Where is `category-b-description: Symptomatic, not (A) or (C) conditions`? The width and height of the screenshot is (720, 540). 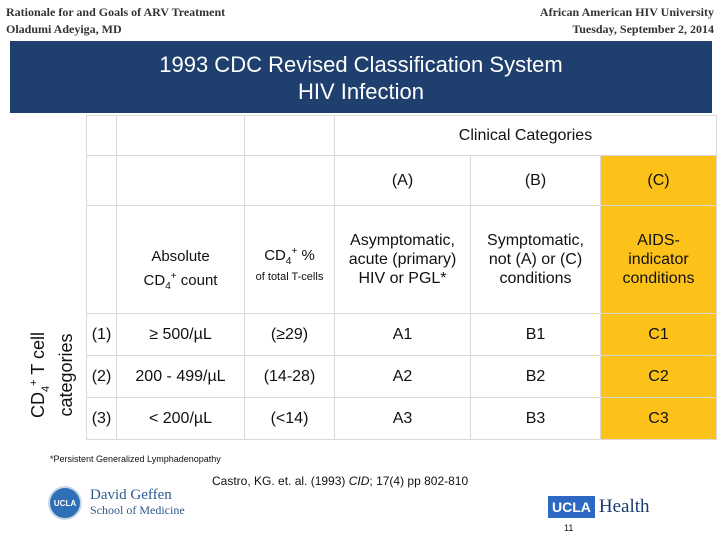 category-b-description: Symptomatic, not (A) or (C) conditions is located at coordinates (535, 259).